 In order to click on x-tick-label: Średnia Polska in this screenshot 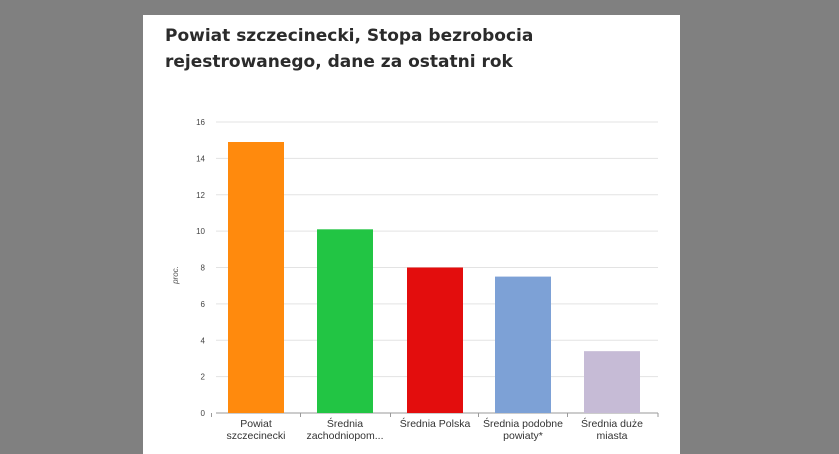, I will do `click(435, 423)`.